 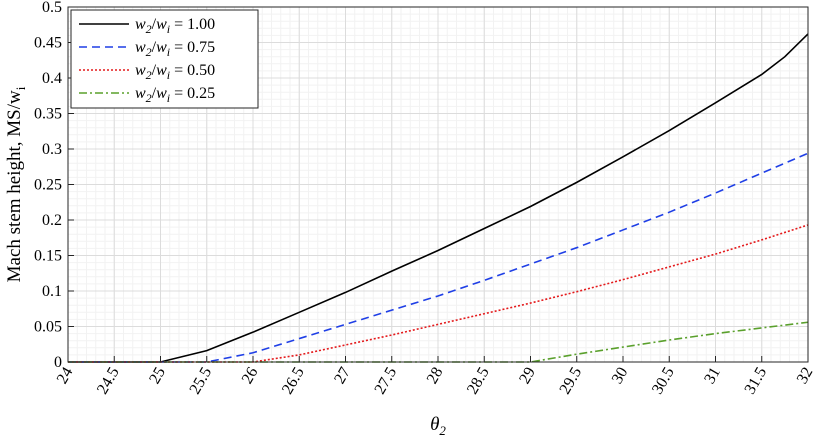 What do you see at coordinates (250, 376) in the screenshot?
I see `x-tick-label: 26` at bounding box center [250, 376].